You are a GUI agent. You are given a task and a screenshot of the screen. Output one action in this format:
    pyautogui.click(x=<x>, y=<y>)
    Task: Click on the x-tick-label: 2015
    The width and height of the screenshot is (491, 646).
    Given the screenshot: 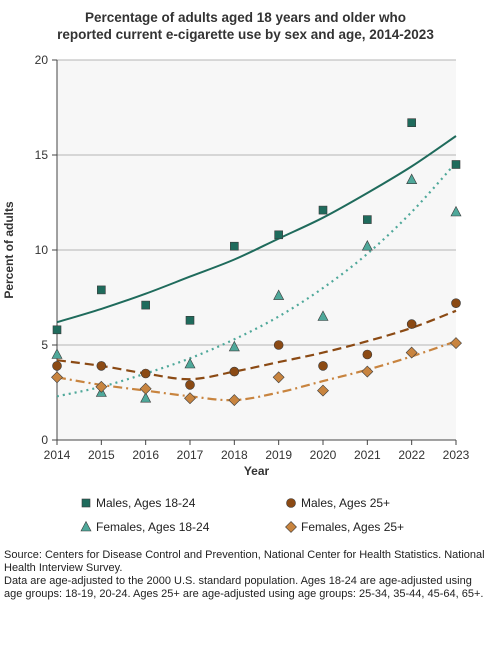 What is the action you would take?
    pyautogui.click(x=101, y=455)
    